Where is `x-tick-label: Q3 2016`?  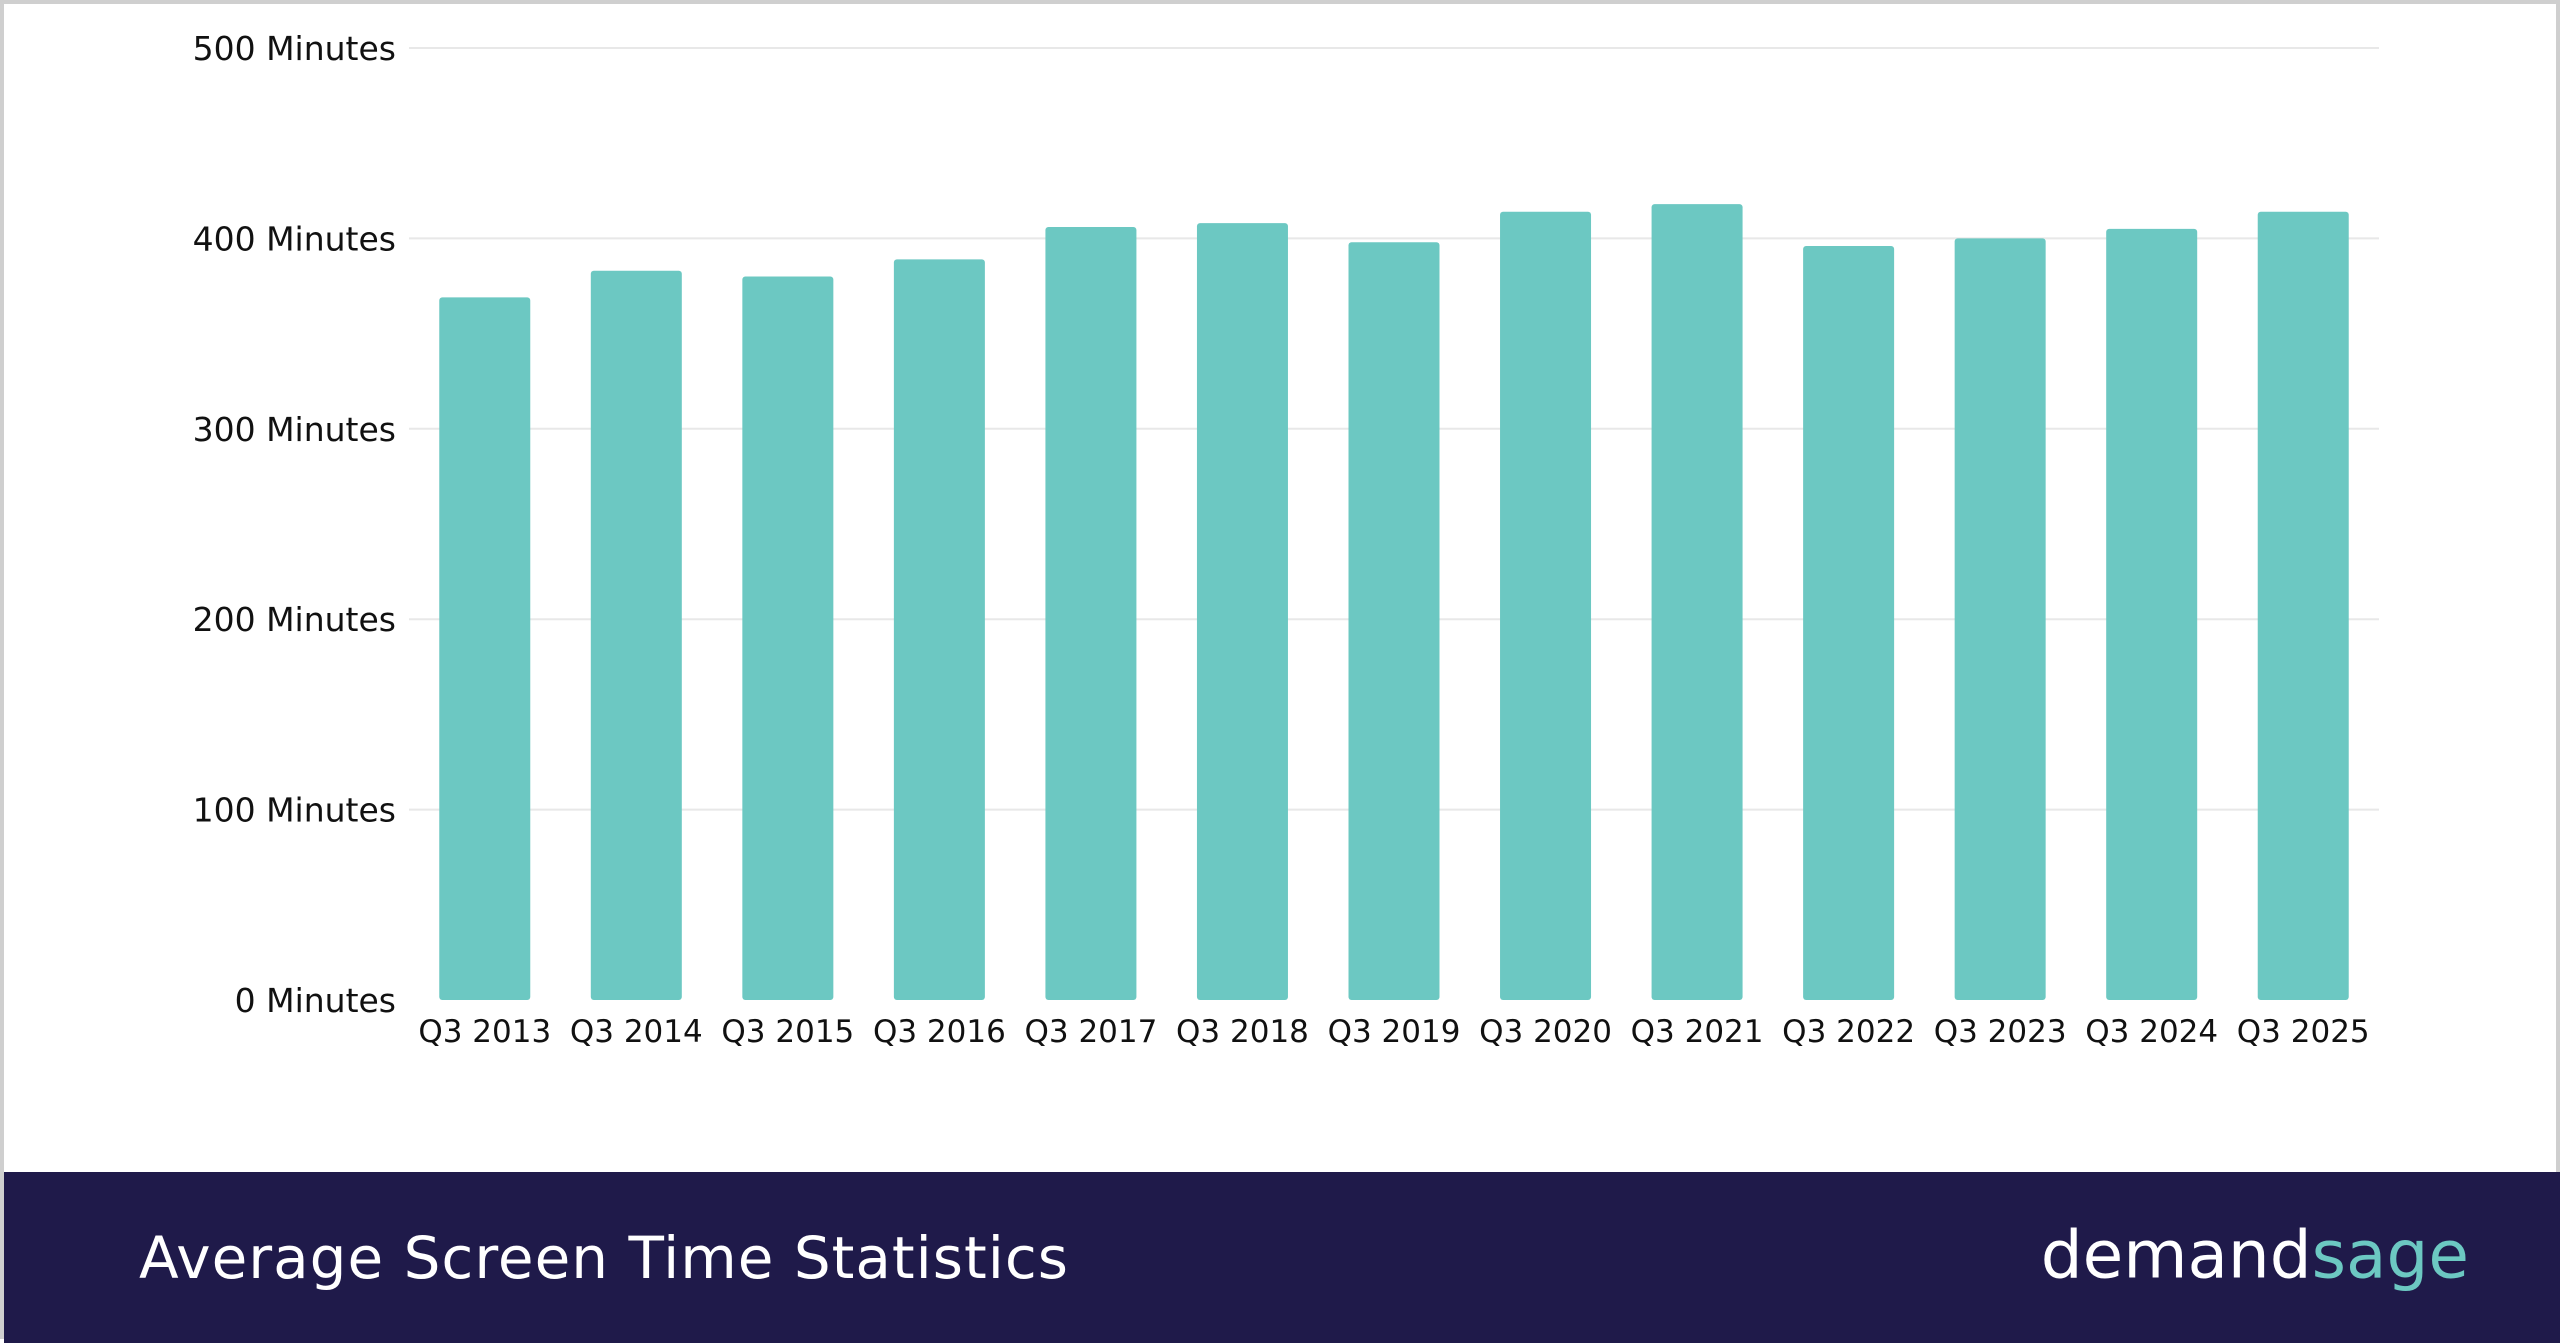
x-tick-label: Q3 2016 is located at coordinates (939, 1032).